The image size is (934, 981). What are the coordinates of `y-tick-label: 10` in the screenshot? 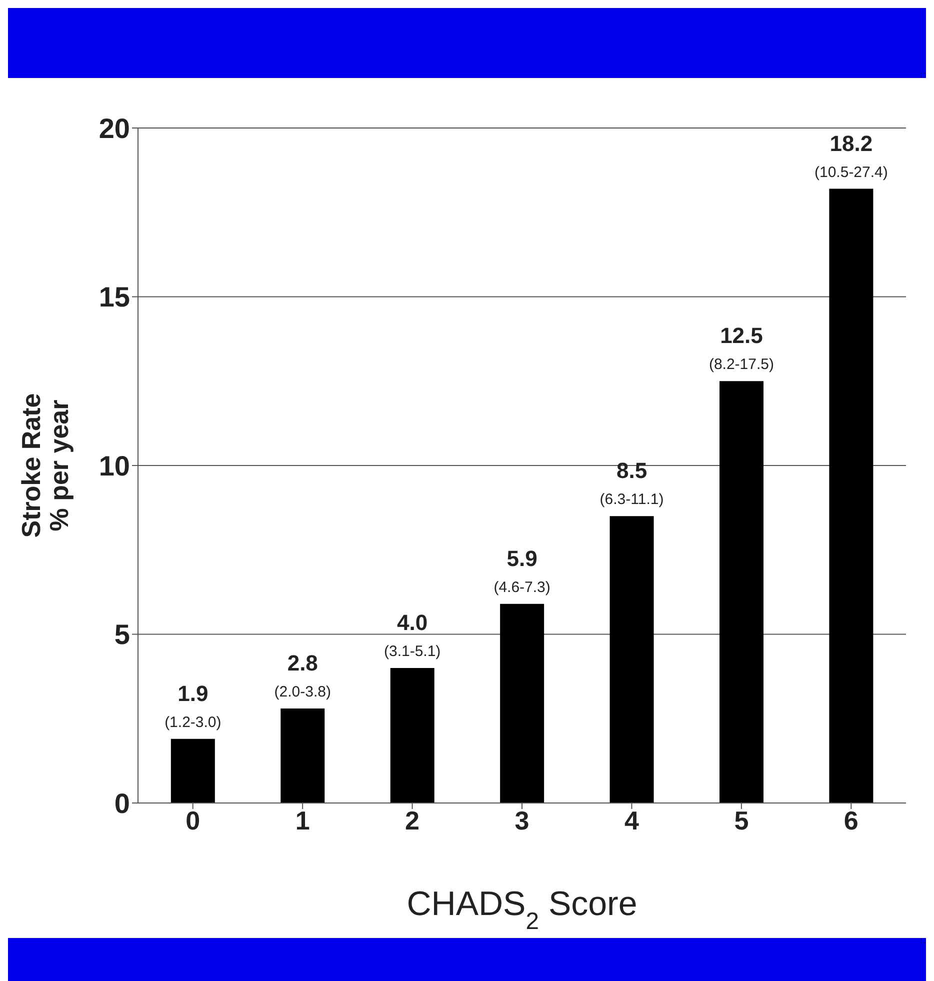 It's located at (114, 466).